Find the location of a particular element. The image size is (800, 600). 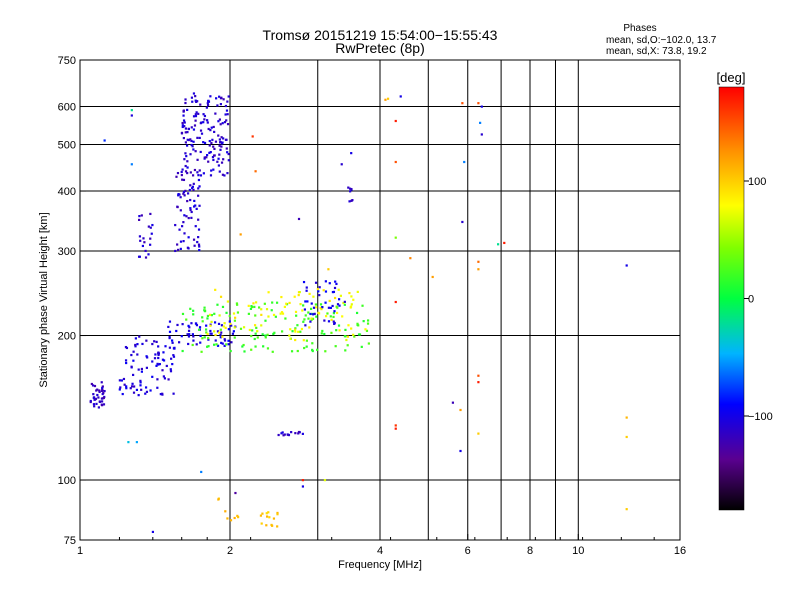

y-tick-label: 750 is located at coordinates (67, 61).